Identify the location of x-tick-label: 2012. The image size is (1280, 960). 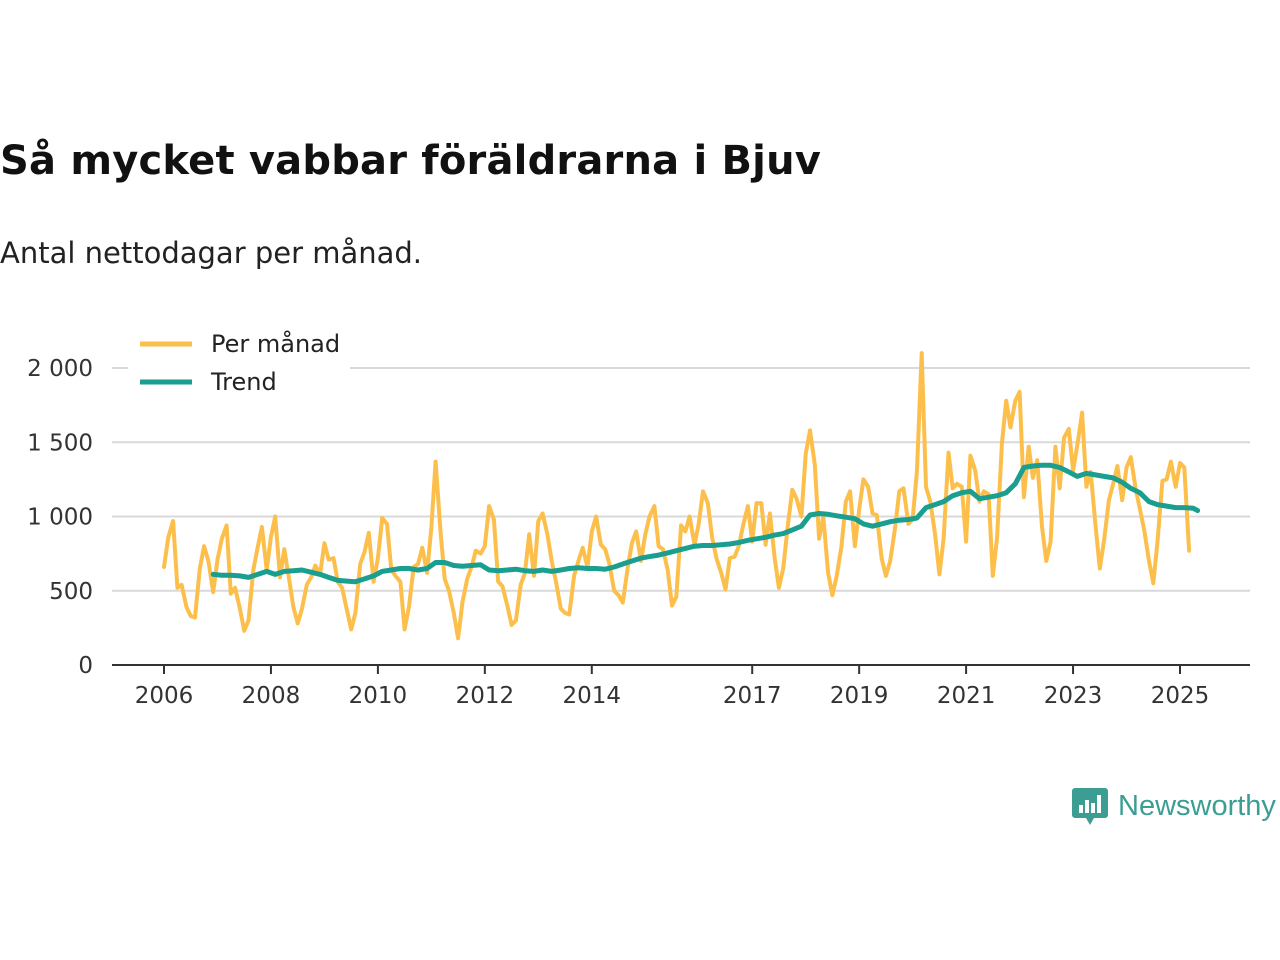
(485, 696).